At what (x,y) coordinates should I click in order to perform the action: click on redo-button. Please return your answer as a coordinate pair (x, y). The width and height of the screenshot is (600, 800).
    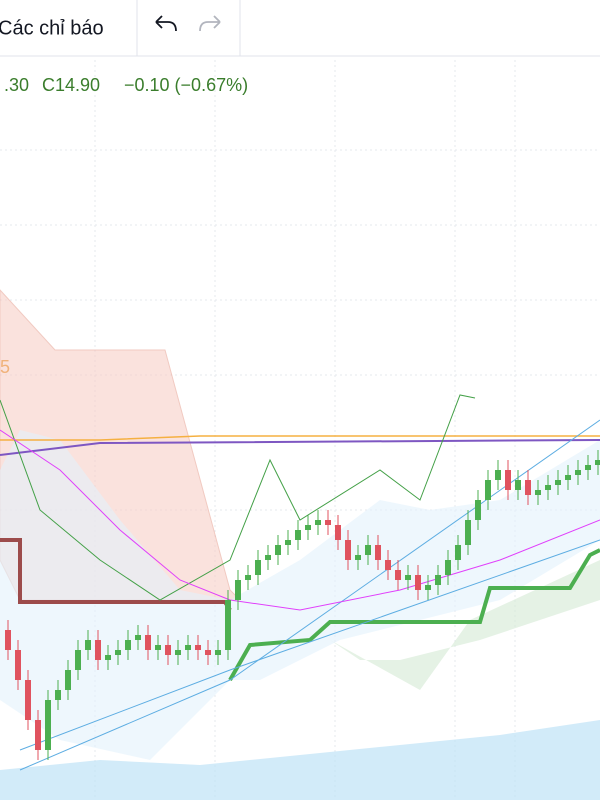
    Looking at the image, I should click on (210, 23).